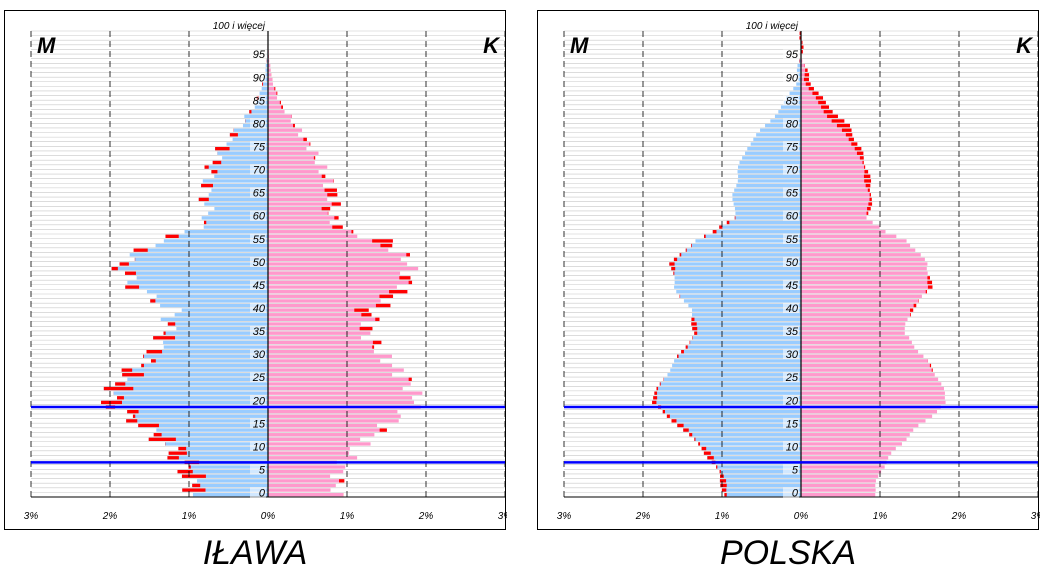 Image resolution: width=1043 pixels, height=573 pixels. What do you see at coordinates (792, 147) in the screenshot?
I see `age-tick-label: 75` at bounding box center [792, 147].